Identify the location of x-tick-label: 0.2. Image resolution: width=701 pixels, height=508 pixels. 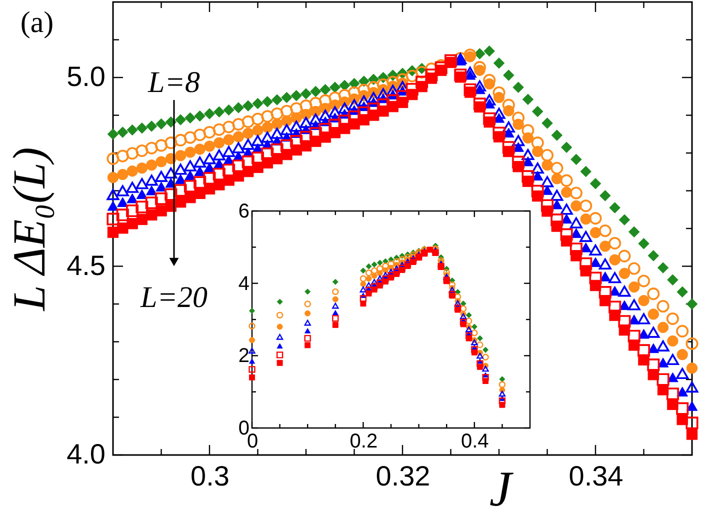
(364, 441).